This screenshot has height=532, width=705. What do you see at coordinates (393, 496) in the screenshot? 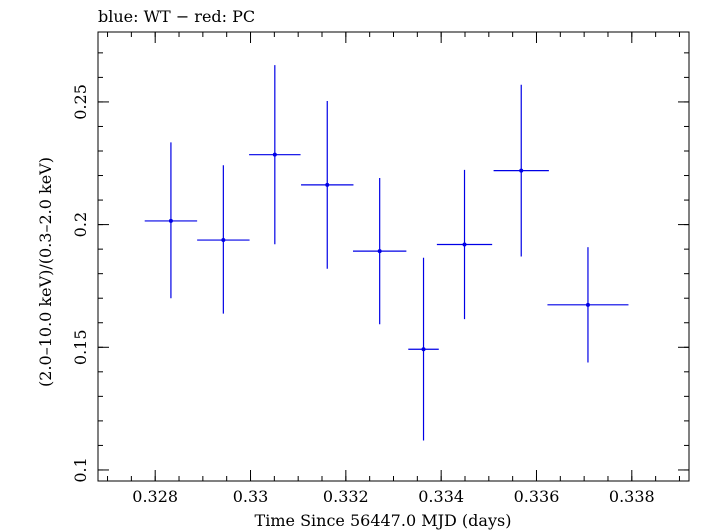
I see `x-tick-labels: 0.328 0.33 0.332 0.334 0.336 0.338` at bounding box center [393, 496].